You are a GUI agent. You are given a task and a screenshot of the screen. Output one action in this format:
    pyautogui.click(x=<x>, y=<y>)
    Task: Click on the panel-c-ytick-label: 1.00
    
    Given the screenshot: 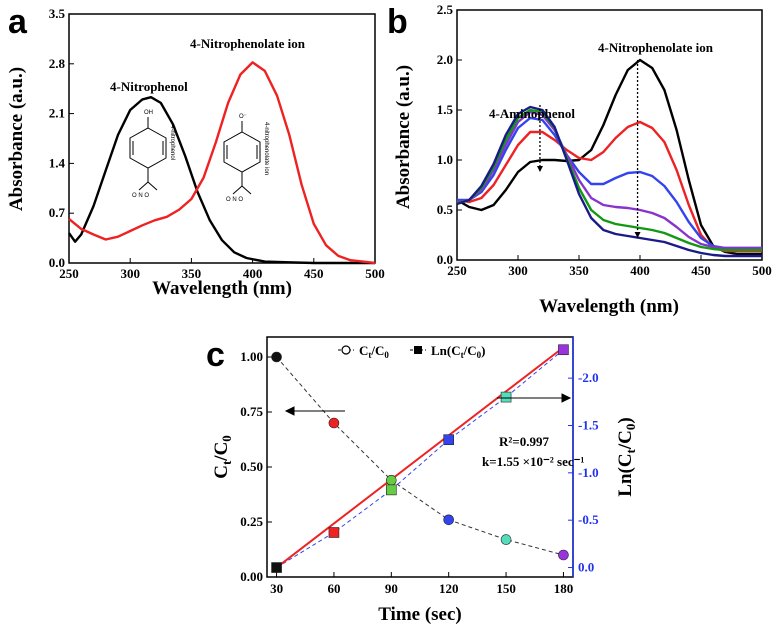 What is the action you would take?
    pyautogui.click(x=251, y=356)
    